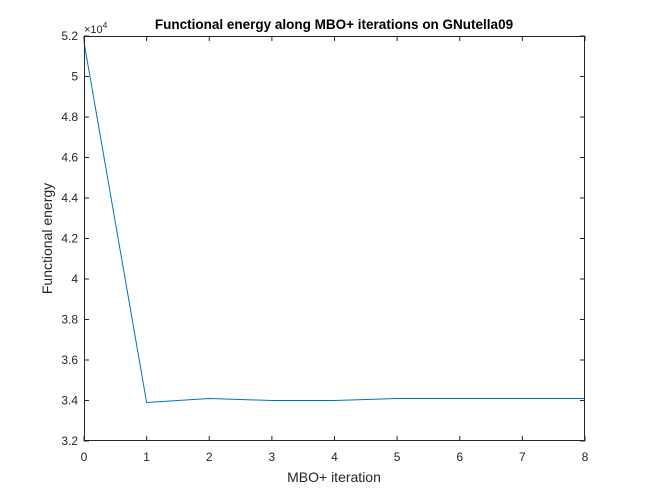 The width and height of the screenshot is (647, 502). Describe the element at coordinates (522, 457) in the screenshot. I see `x-tick-label: 7` at that location.